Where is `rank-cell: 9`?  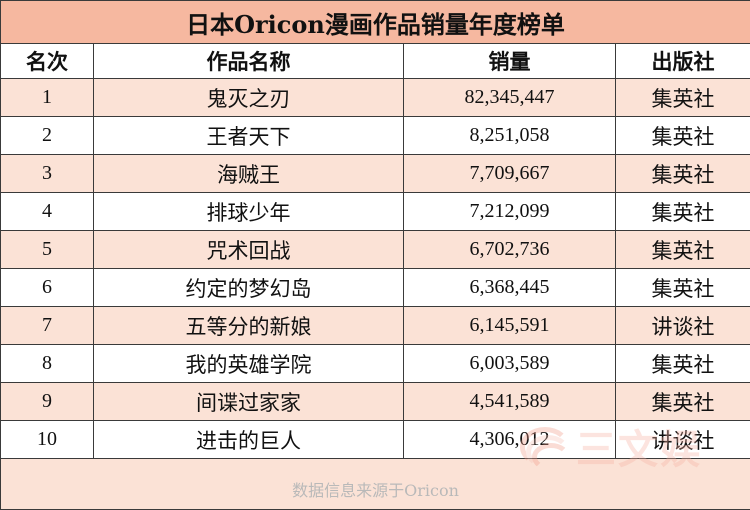
rank-cell: 9 is located at coordinates (47, 402).